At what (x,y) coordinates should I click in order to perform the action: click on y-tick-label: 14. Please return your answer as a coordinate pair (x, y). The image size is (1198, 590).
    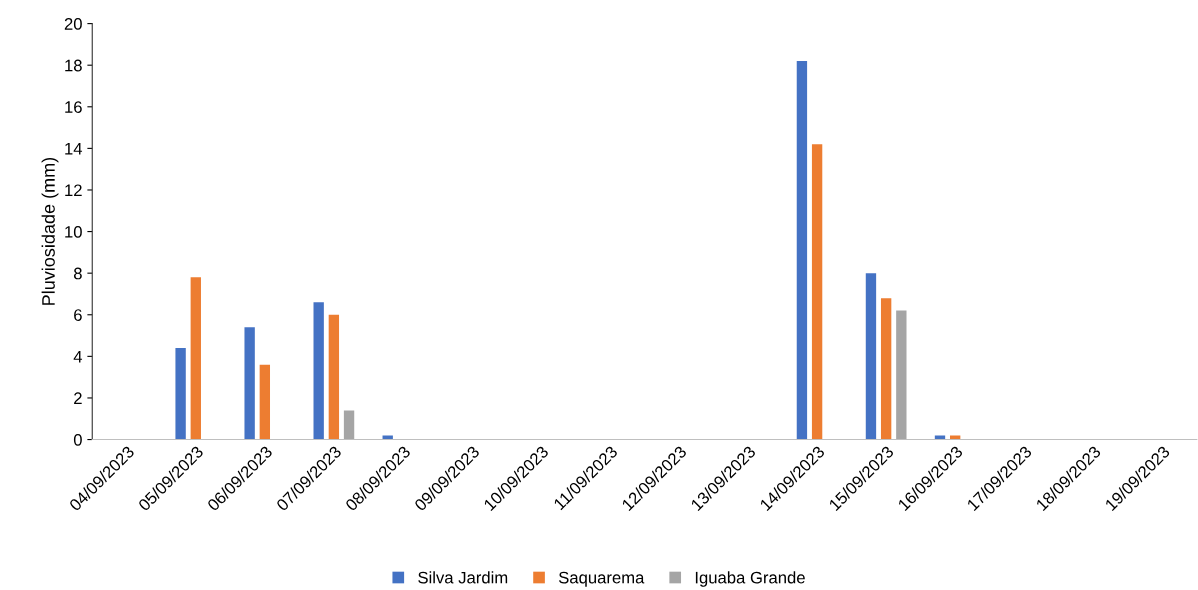
    Looking at the image, I should click on (74, 148).